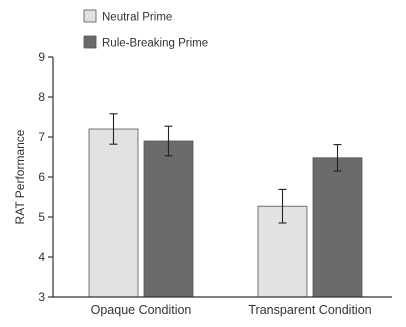 The image size is (406, 327). I want to click on y-axis-title: RAT Performance, so click(20, 176).